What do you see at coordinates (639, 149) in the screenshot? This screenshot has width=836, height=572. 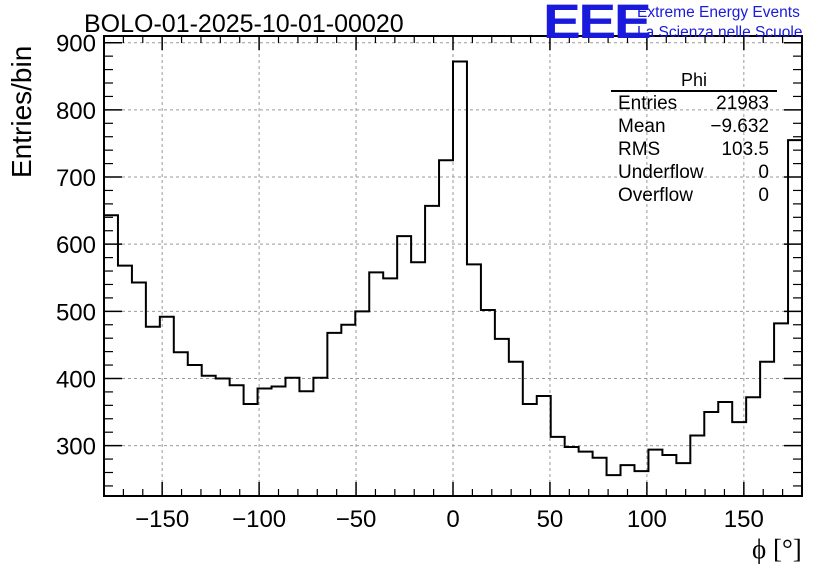 I see `stats-label: RMS` at bounding box center [639, 149].